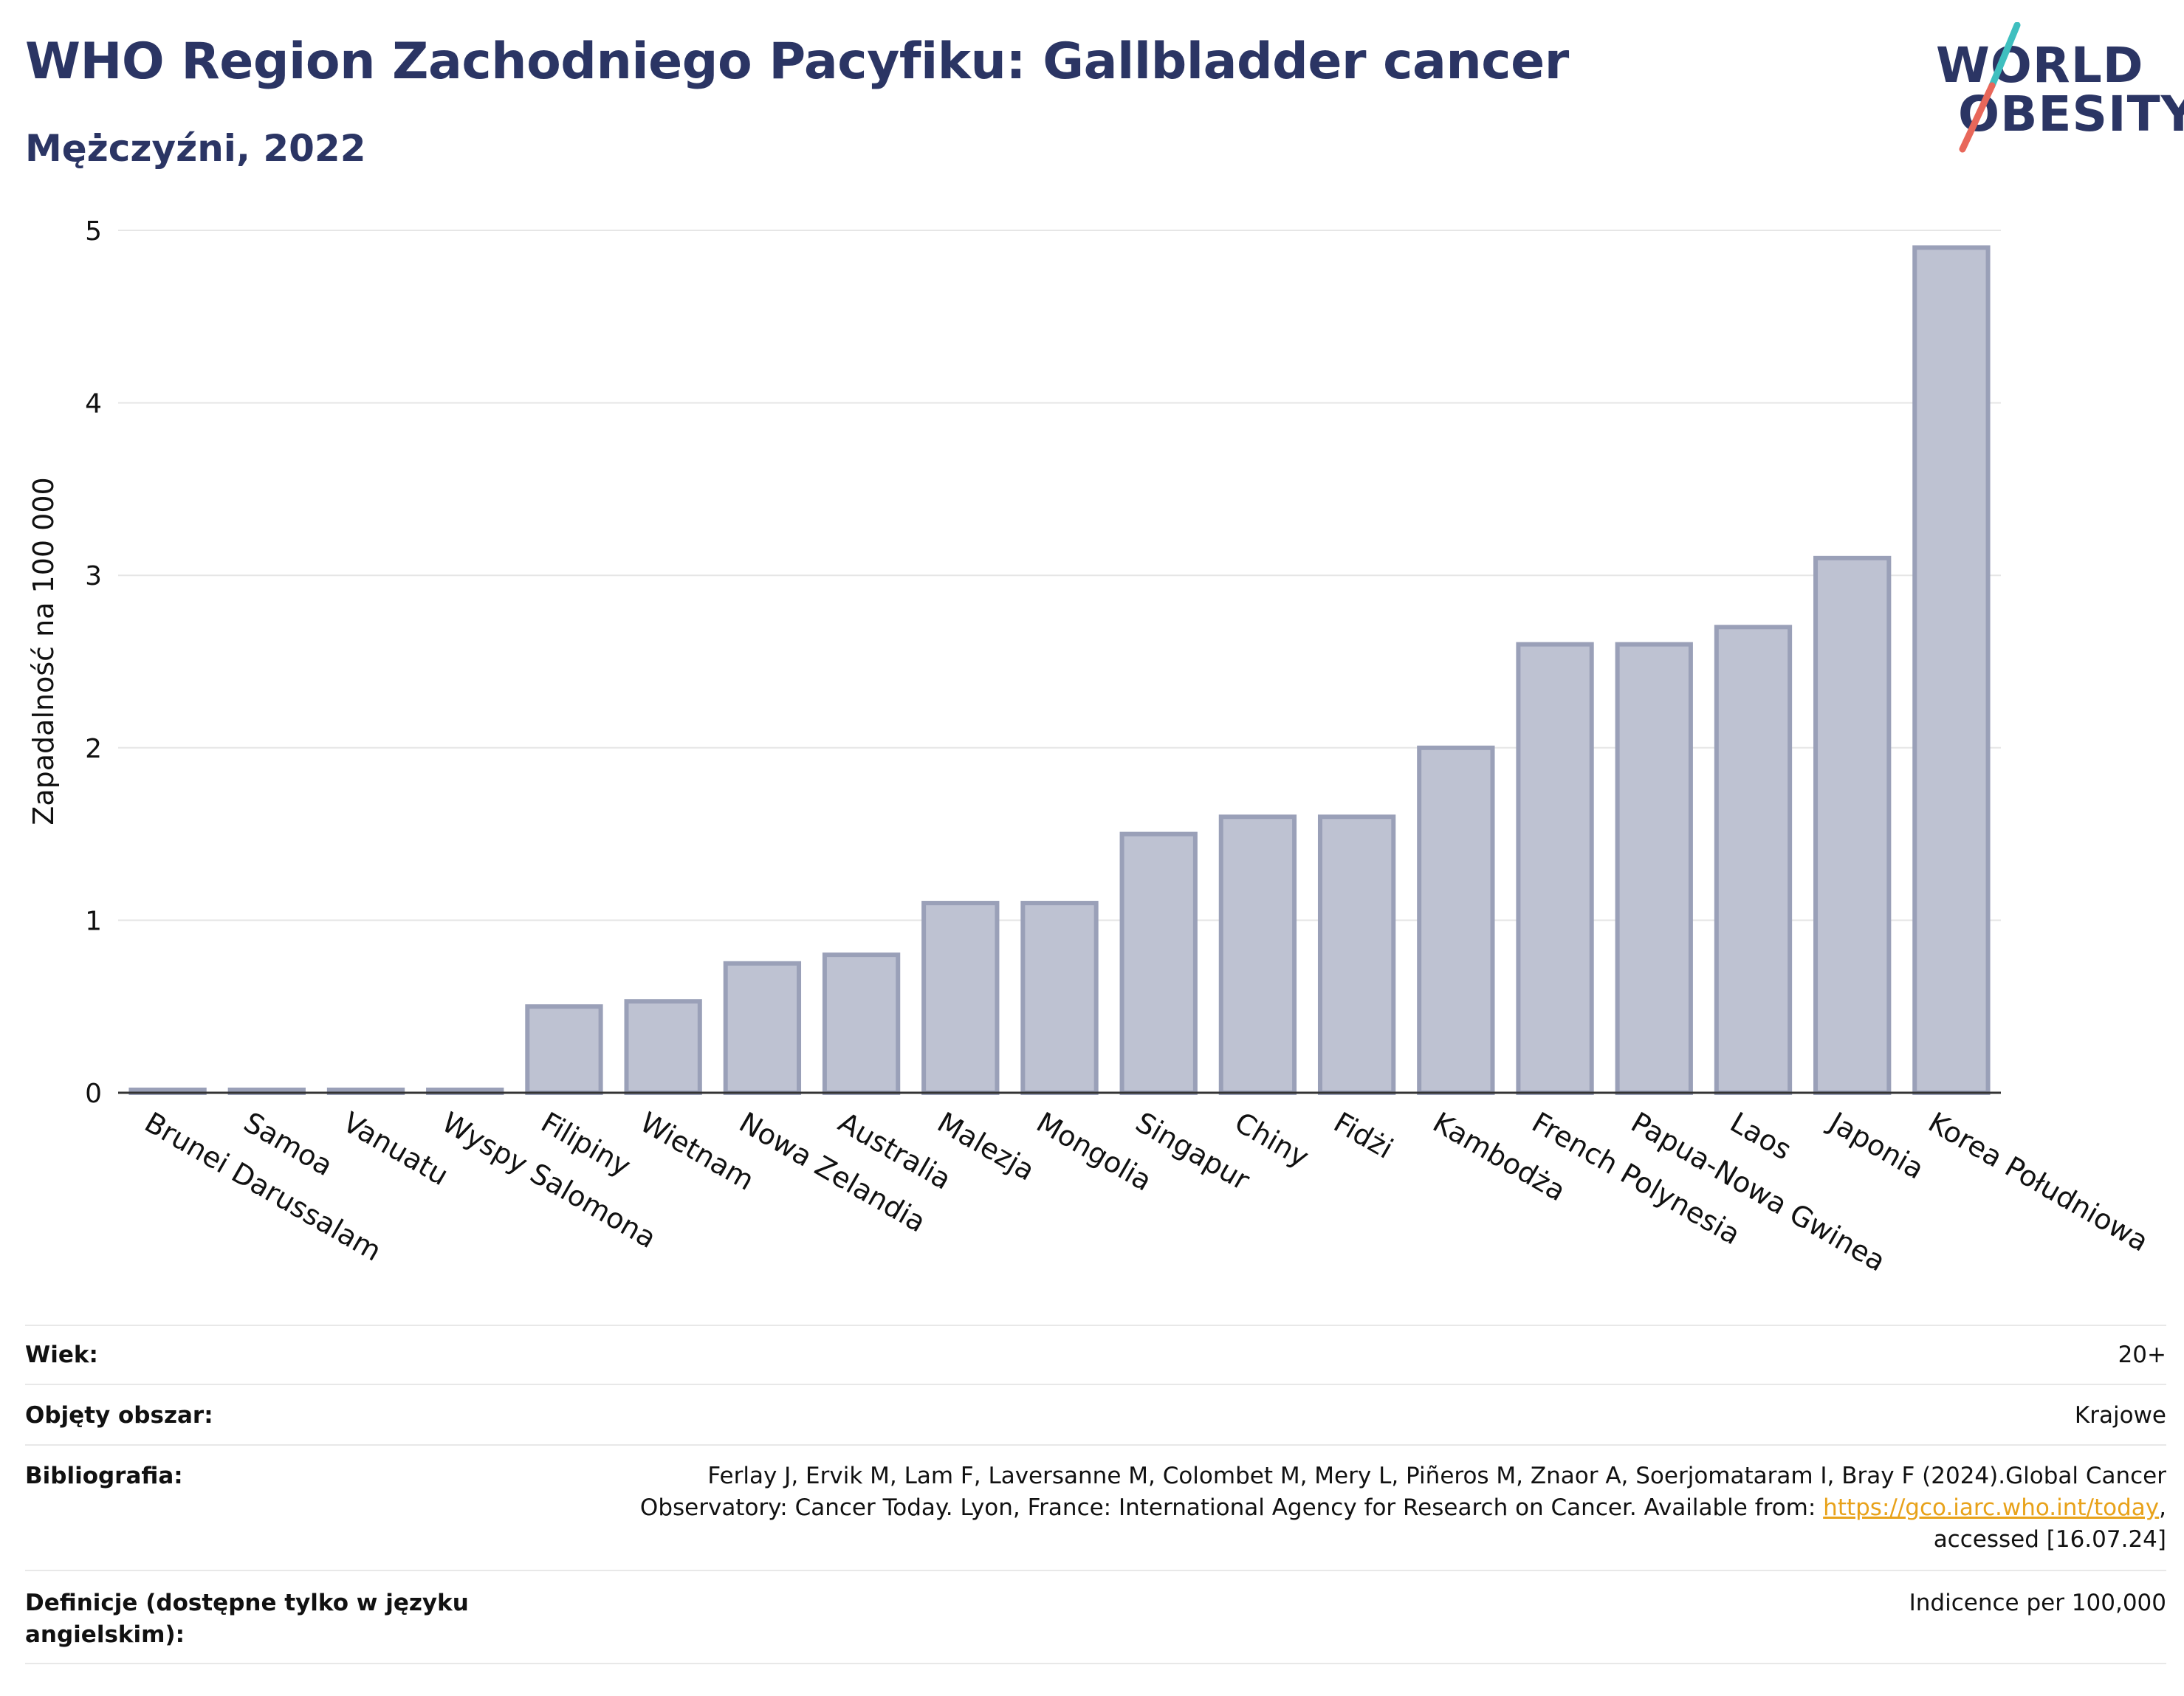 The height and width of the screenshot is (1696, 2184). What do you see at coordinates (94, 749) in the screenshot?
I see `y-tick-label: 2` at bounding box center [94, 749].